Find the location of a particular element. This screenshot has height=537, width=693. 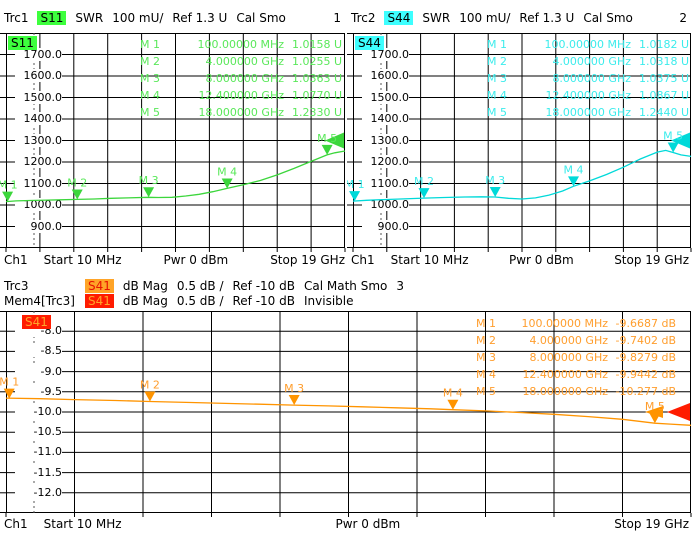

marker-row: M 3 8.000000 GHz 1.0375 U is located at coordinates (588, 78).